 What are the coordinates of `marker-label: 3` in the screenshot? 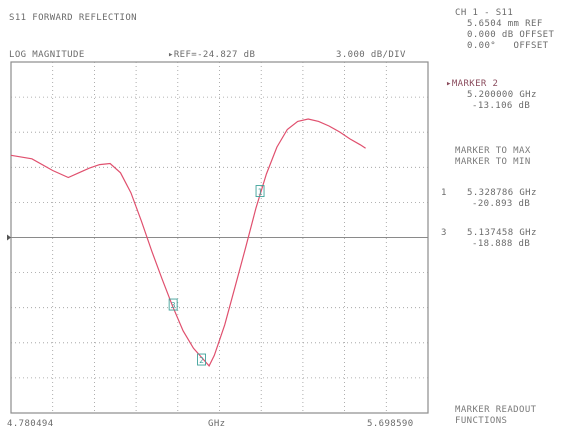 It's located at (173, 305).